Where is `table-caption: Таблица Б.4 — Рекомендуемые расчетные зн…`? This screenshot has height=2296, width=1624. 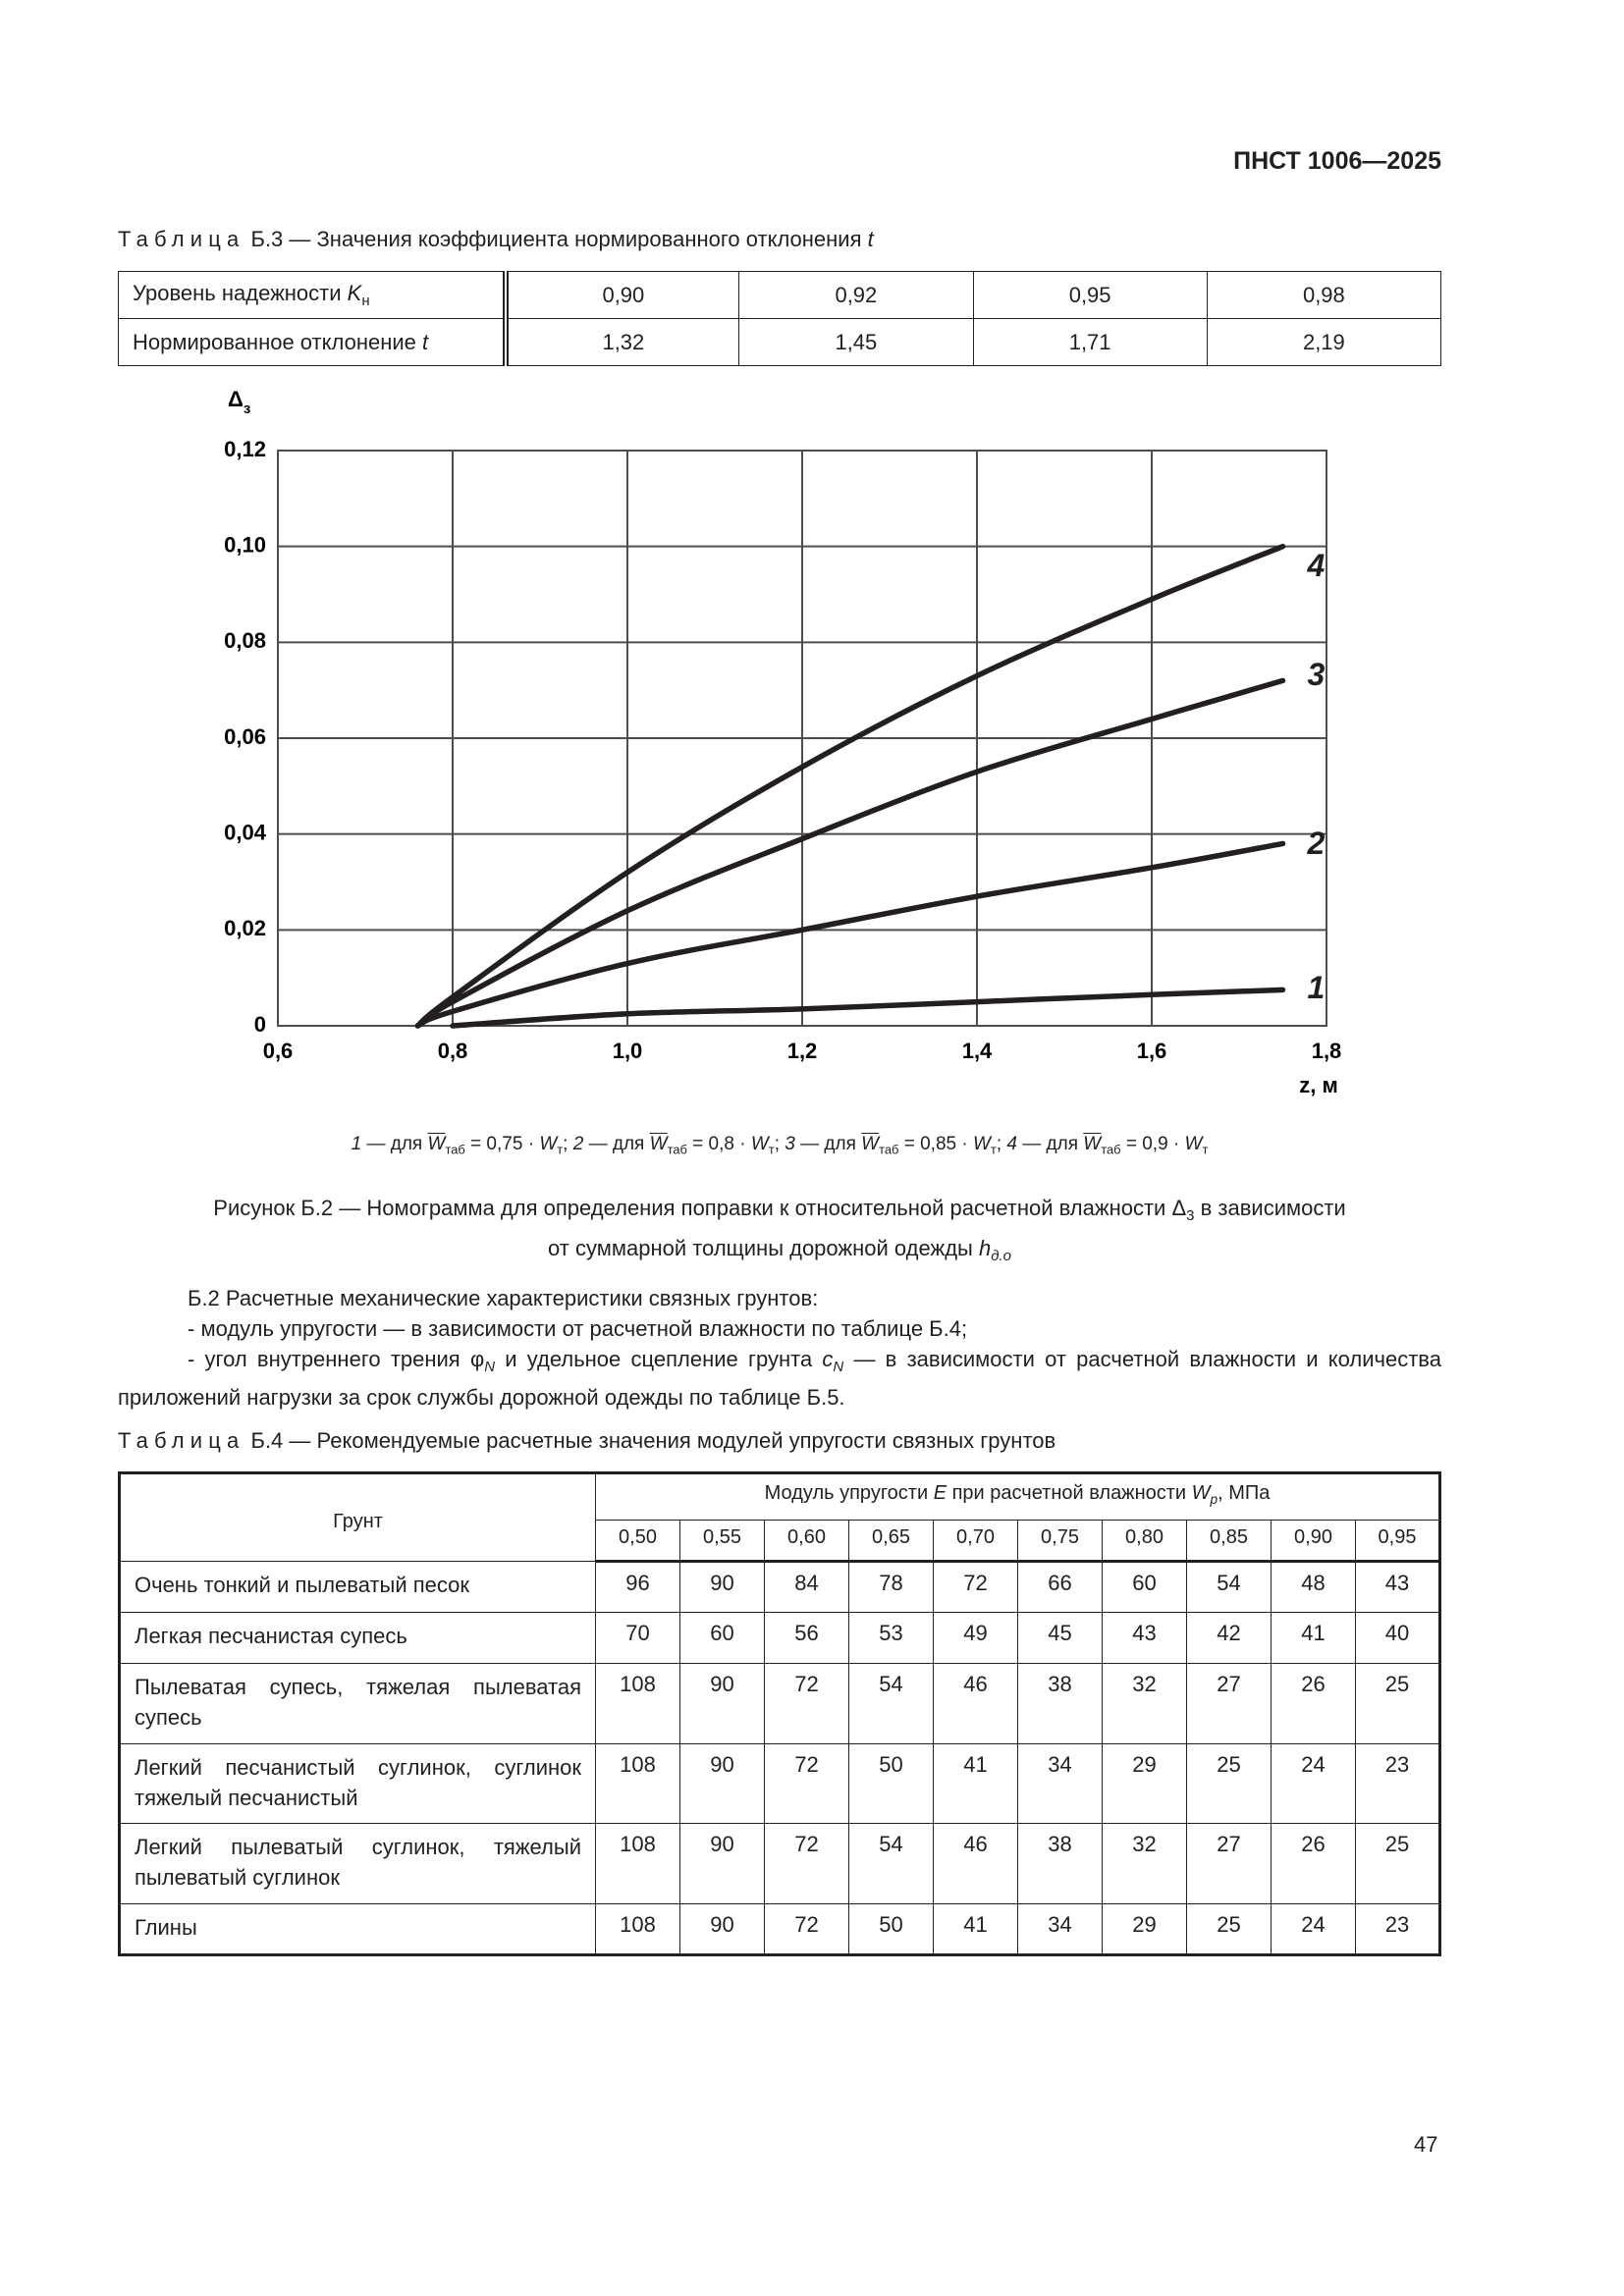
table-caption: Таблица Б.4 — Рекомендуемые расчетные зн… is located at coordinates (587, 1441).